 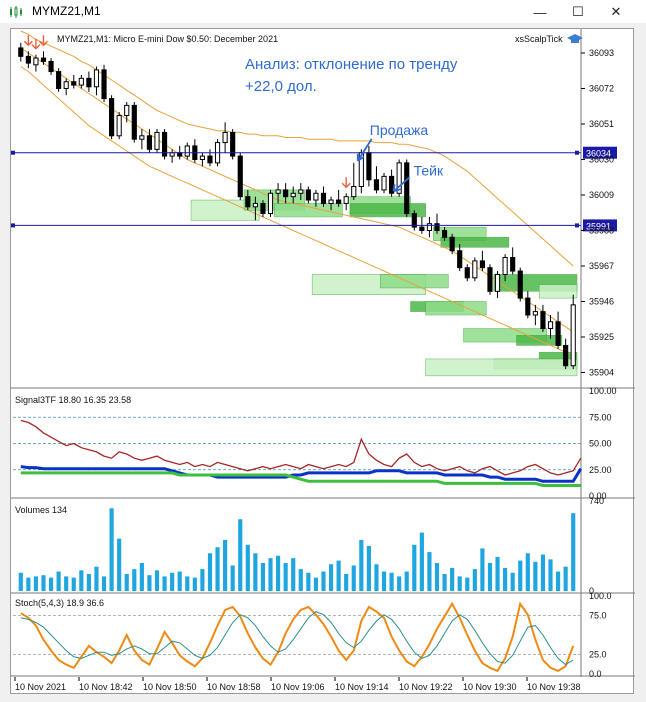 I want to click on price-level-lower-marker-right, so click(x=577, y=225).